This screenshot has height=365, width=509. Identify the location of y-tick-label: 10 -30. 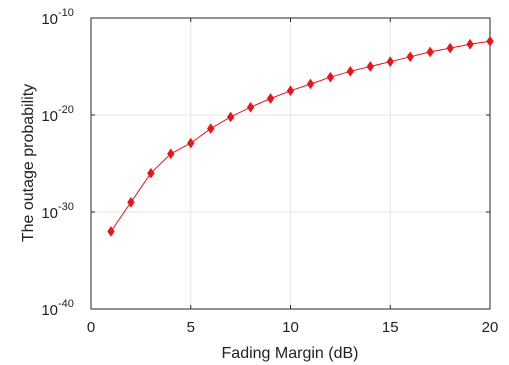
(57, 211).